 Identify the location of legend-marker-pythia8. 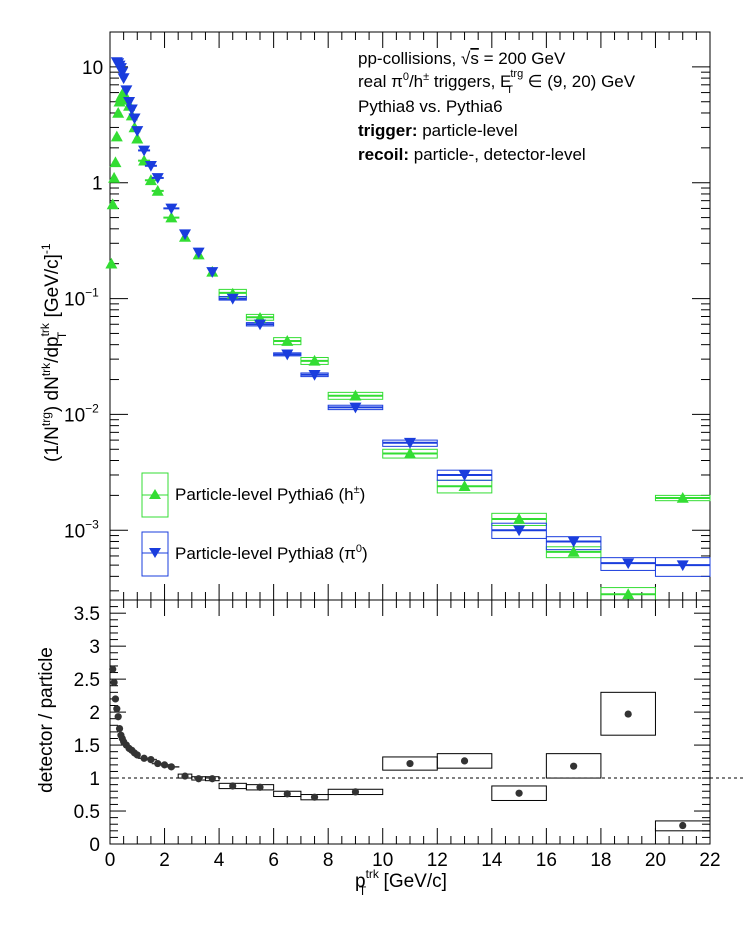
(155, 553).